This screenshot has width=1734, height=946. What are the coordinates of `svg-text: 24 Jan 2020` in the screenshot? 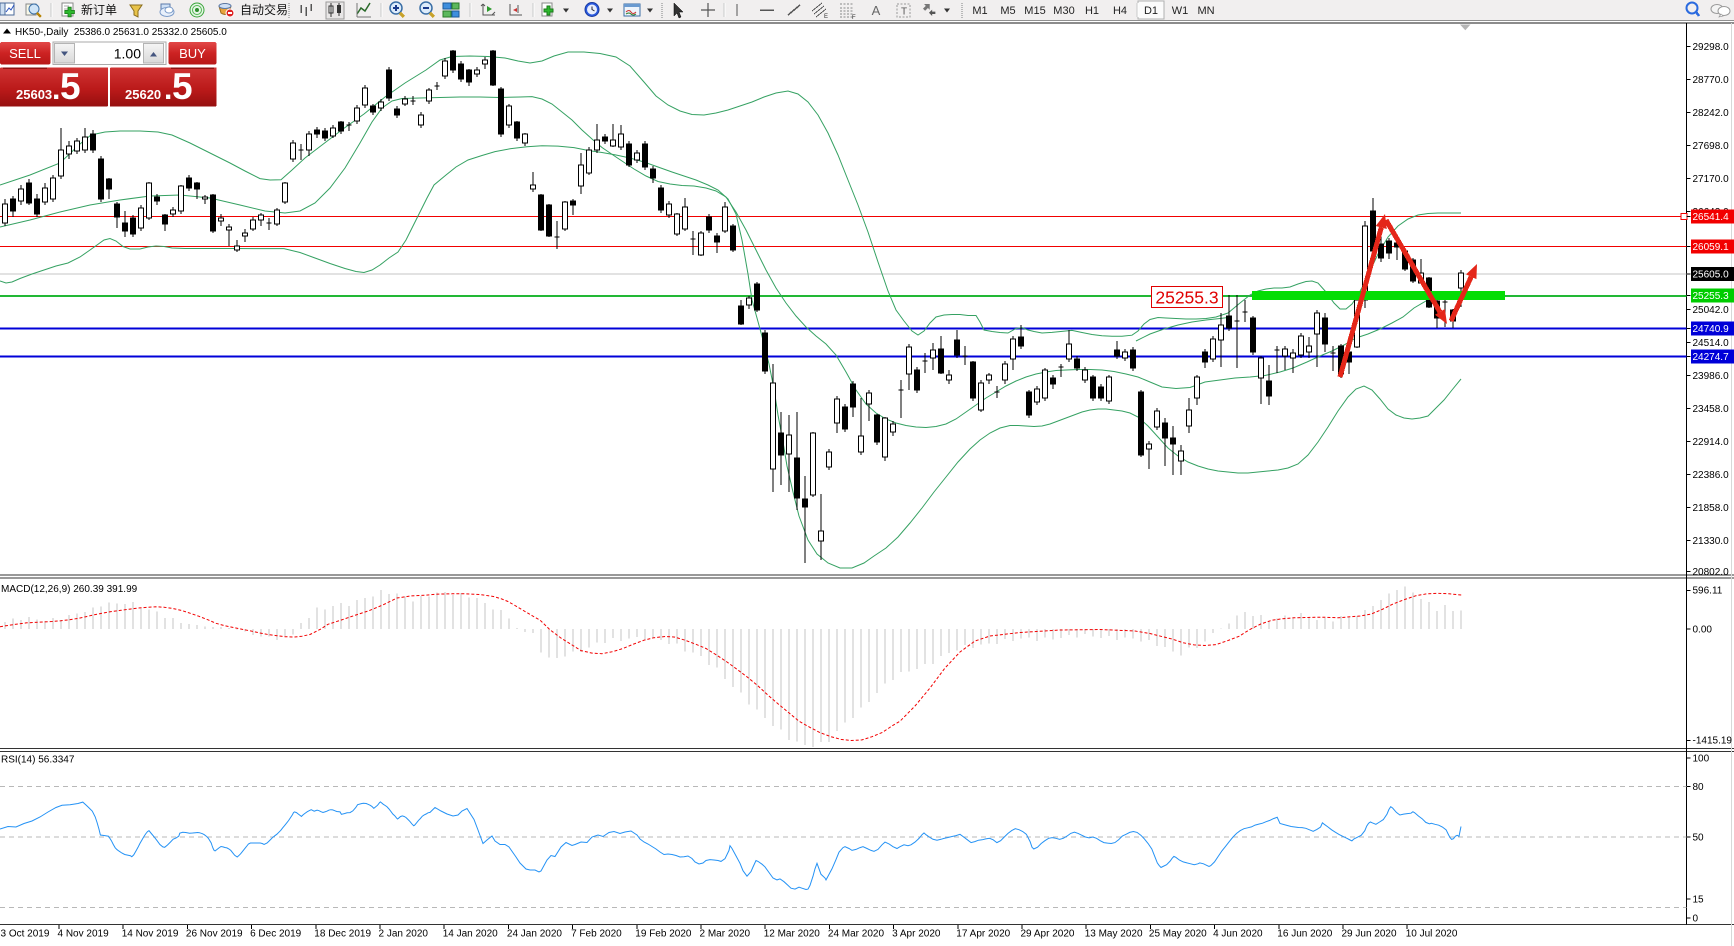 It's located at (534, 934).